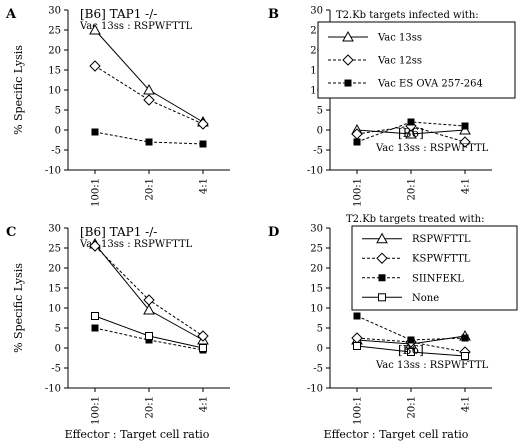 The image size is (518, 448). Describe the element at coordinates (11, 232) in the screenshot. I see `panel-letter: C` at that location.